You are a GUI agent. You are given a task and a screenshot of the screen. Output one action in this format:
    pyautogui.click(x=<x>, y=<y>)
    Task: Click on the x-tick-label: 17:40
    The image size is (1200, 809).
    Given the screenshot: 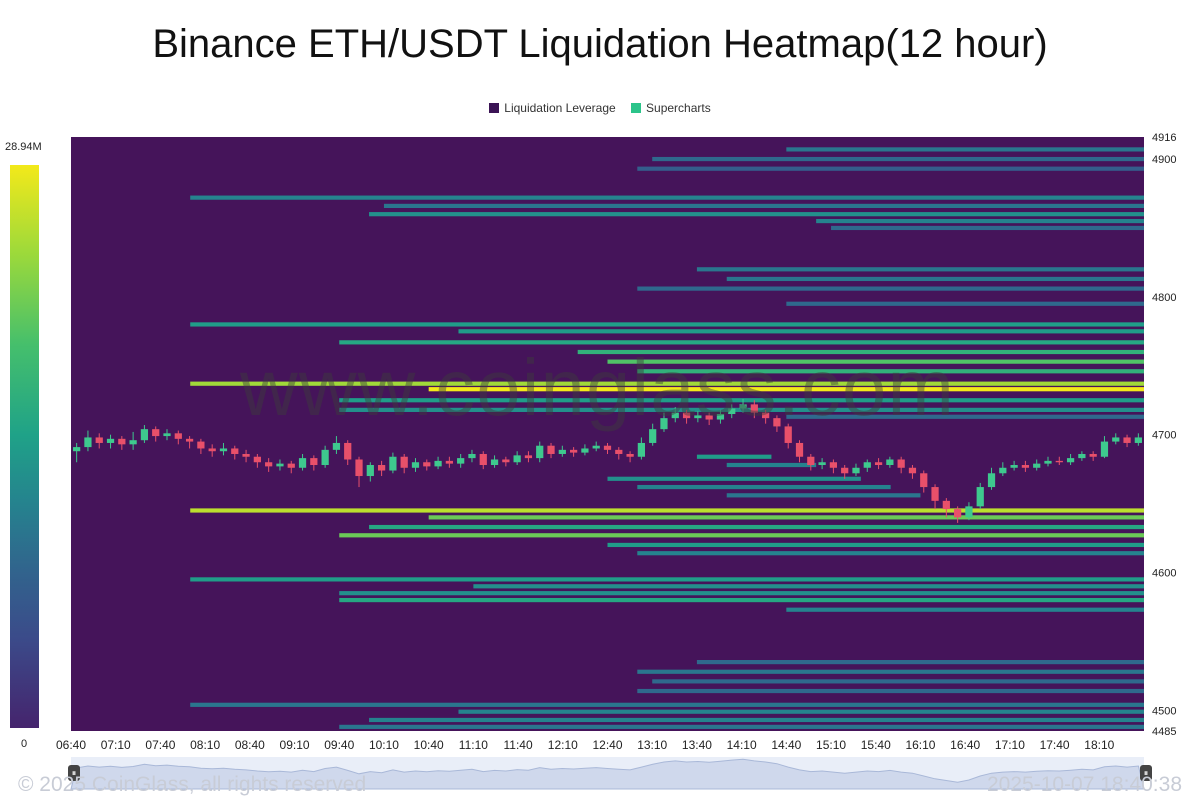 What is the action you would take?
    pyautogui.click(x=1055, y=745)
    